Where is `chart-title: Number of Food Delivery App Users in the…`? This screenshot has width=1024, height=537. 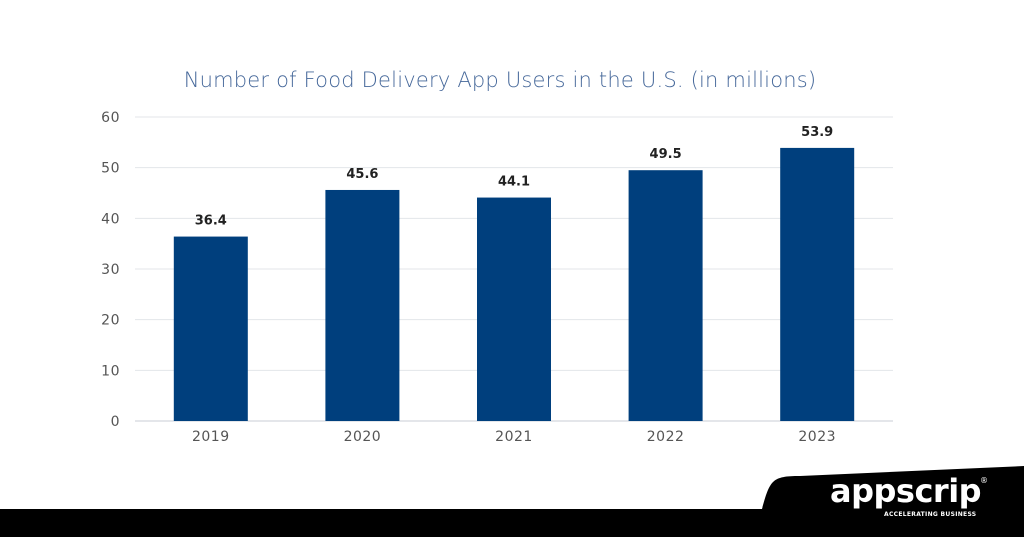 chart-title: Number of Food Delivery App Users in the… is located at coordinates (500, 80).